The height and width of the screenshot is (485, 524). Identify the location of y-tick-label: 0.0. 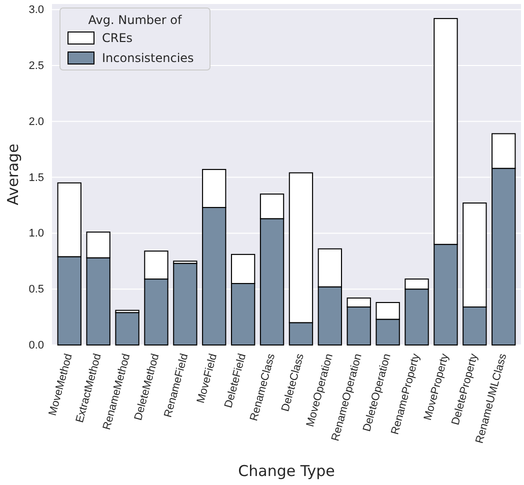
(36, 346).